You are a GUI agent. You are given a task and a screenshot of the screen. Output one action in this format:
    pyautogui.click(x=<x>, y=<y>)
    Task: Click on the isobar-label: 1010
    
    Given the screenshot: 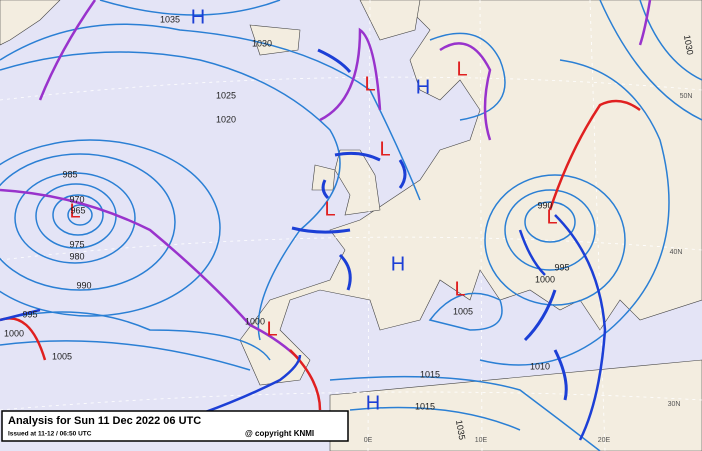 What is the action you would take?
    pyautogui.click(x=540, y=366)
    